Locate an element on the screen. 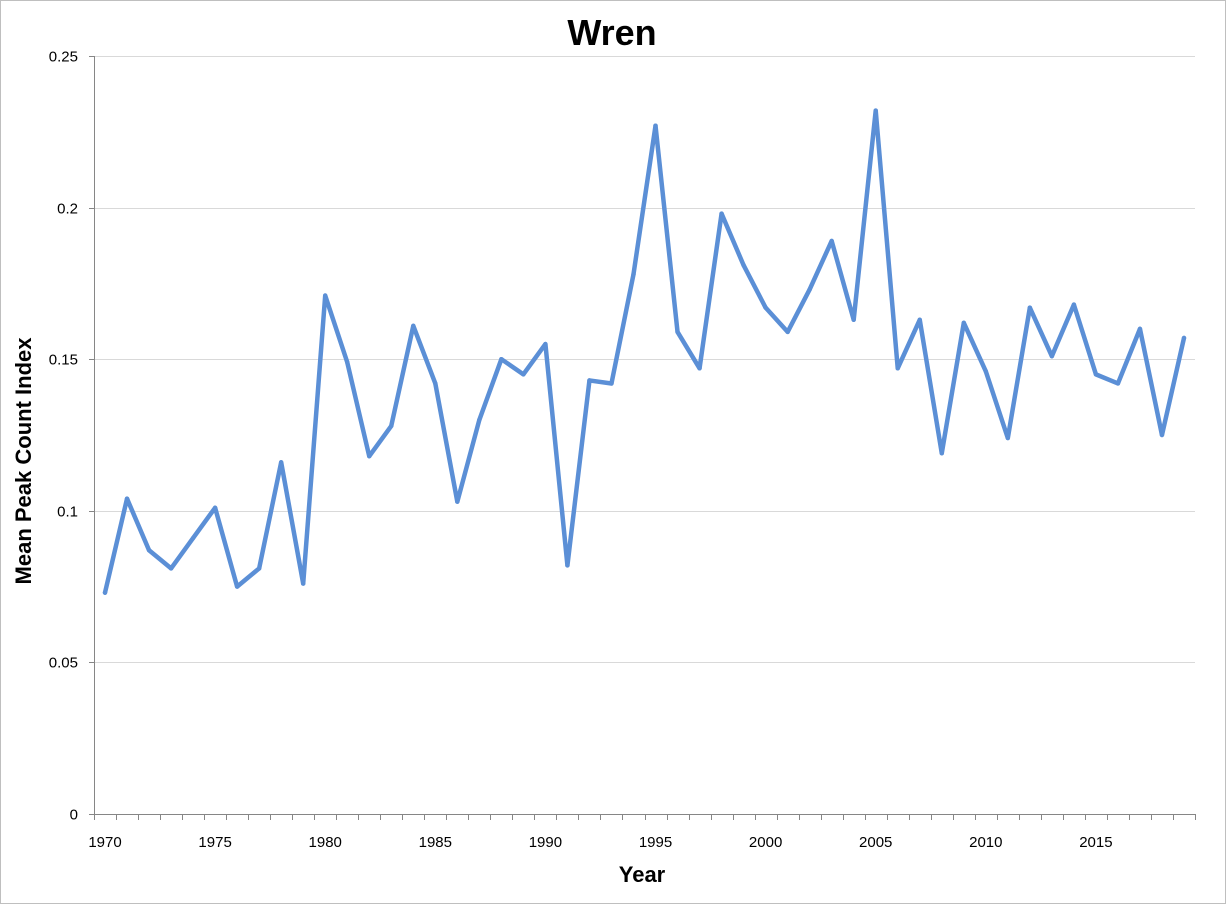  x-tick-label: 1980 is located at coordinates (325, 842).